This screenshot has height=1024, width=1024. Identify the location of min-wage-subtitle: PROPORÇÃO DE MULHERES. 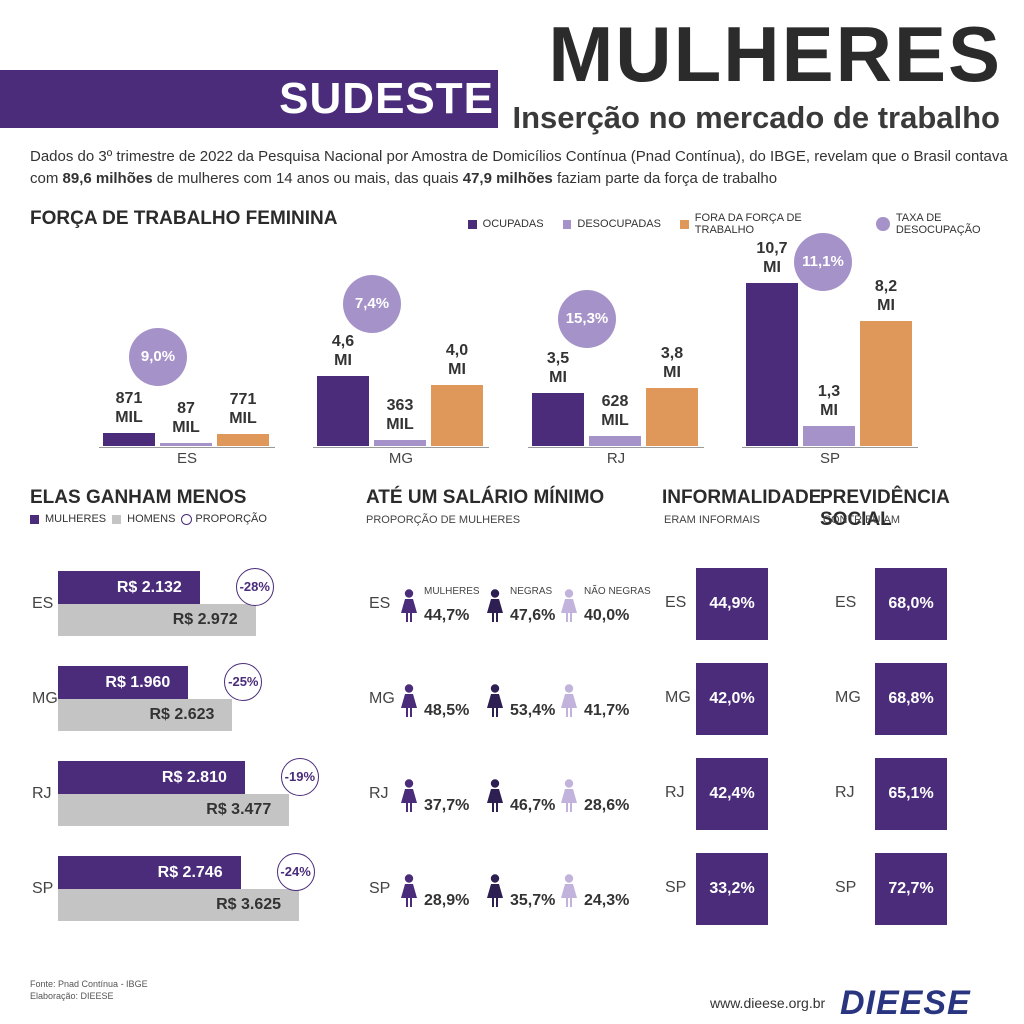
(443, 520).